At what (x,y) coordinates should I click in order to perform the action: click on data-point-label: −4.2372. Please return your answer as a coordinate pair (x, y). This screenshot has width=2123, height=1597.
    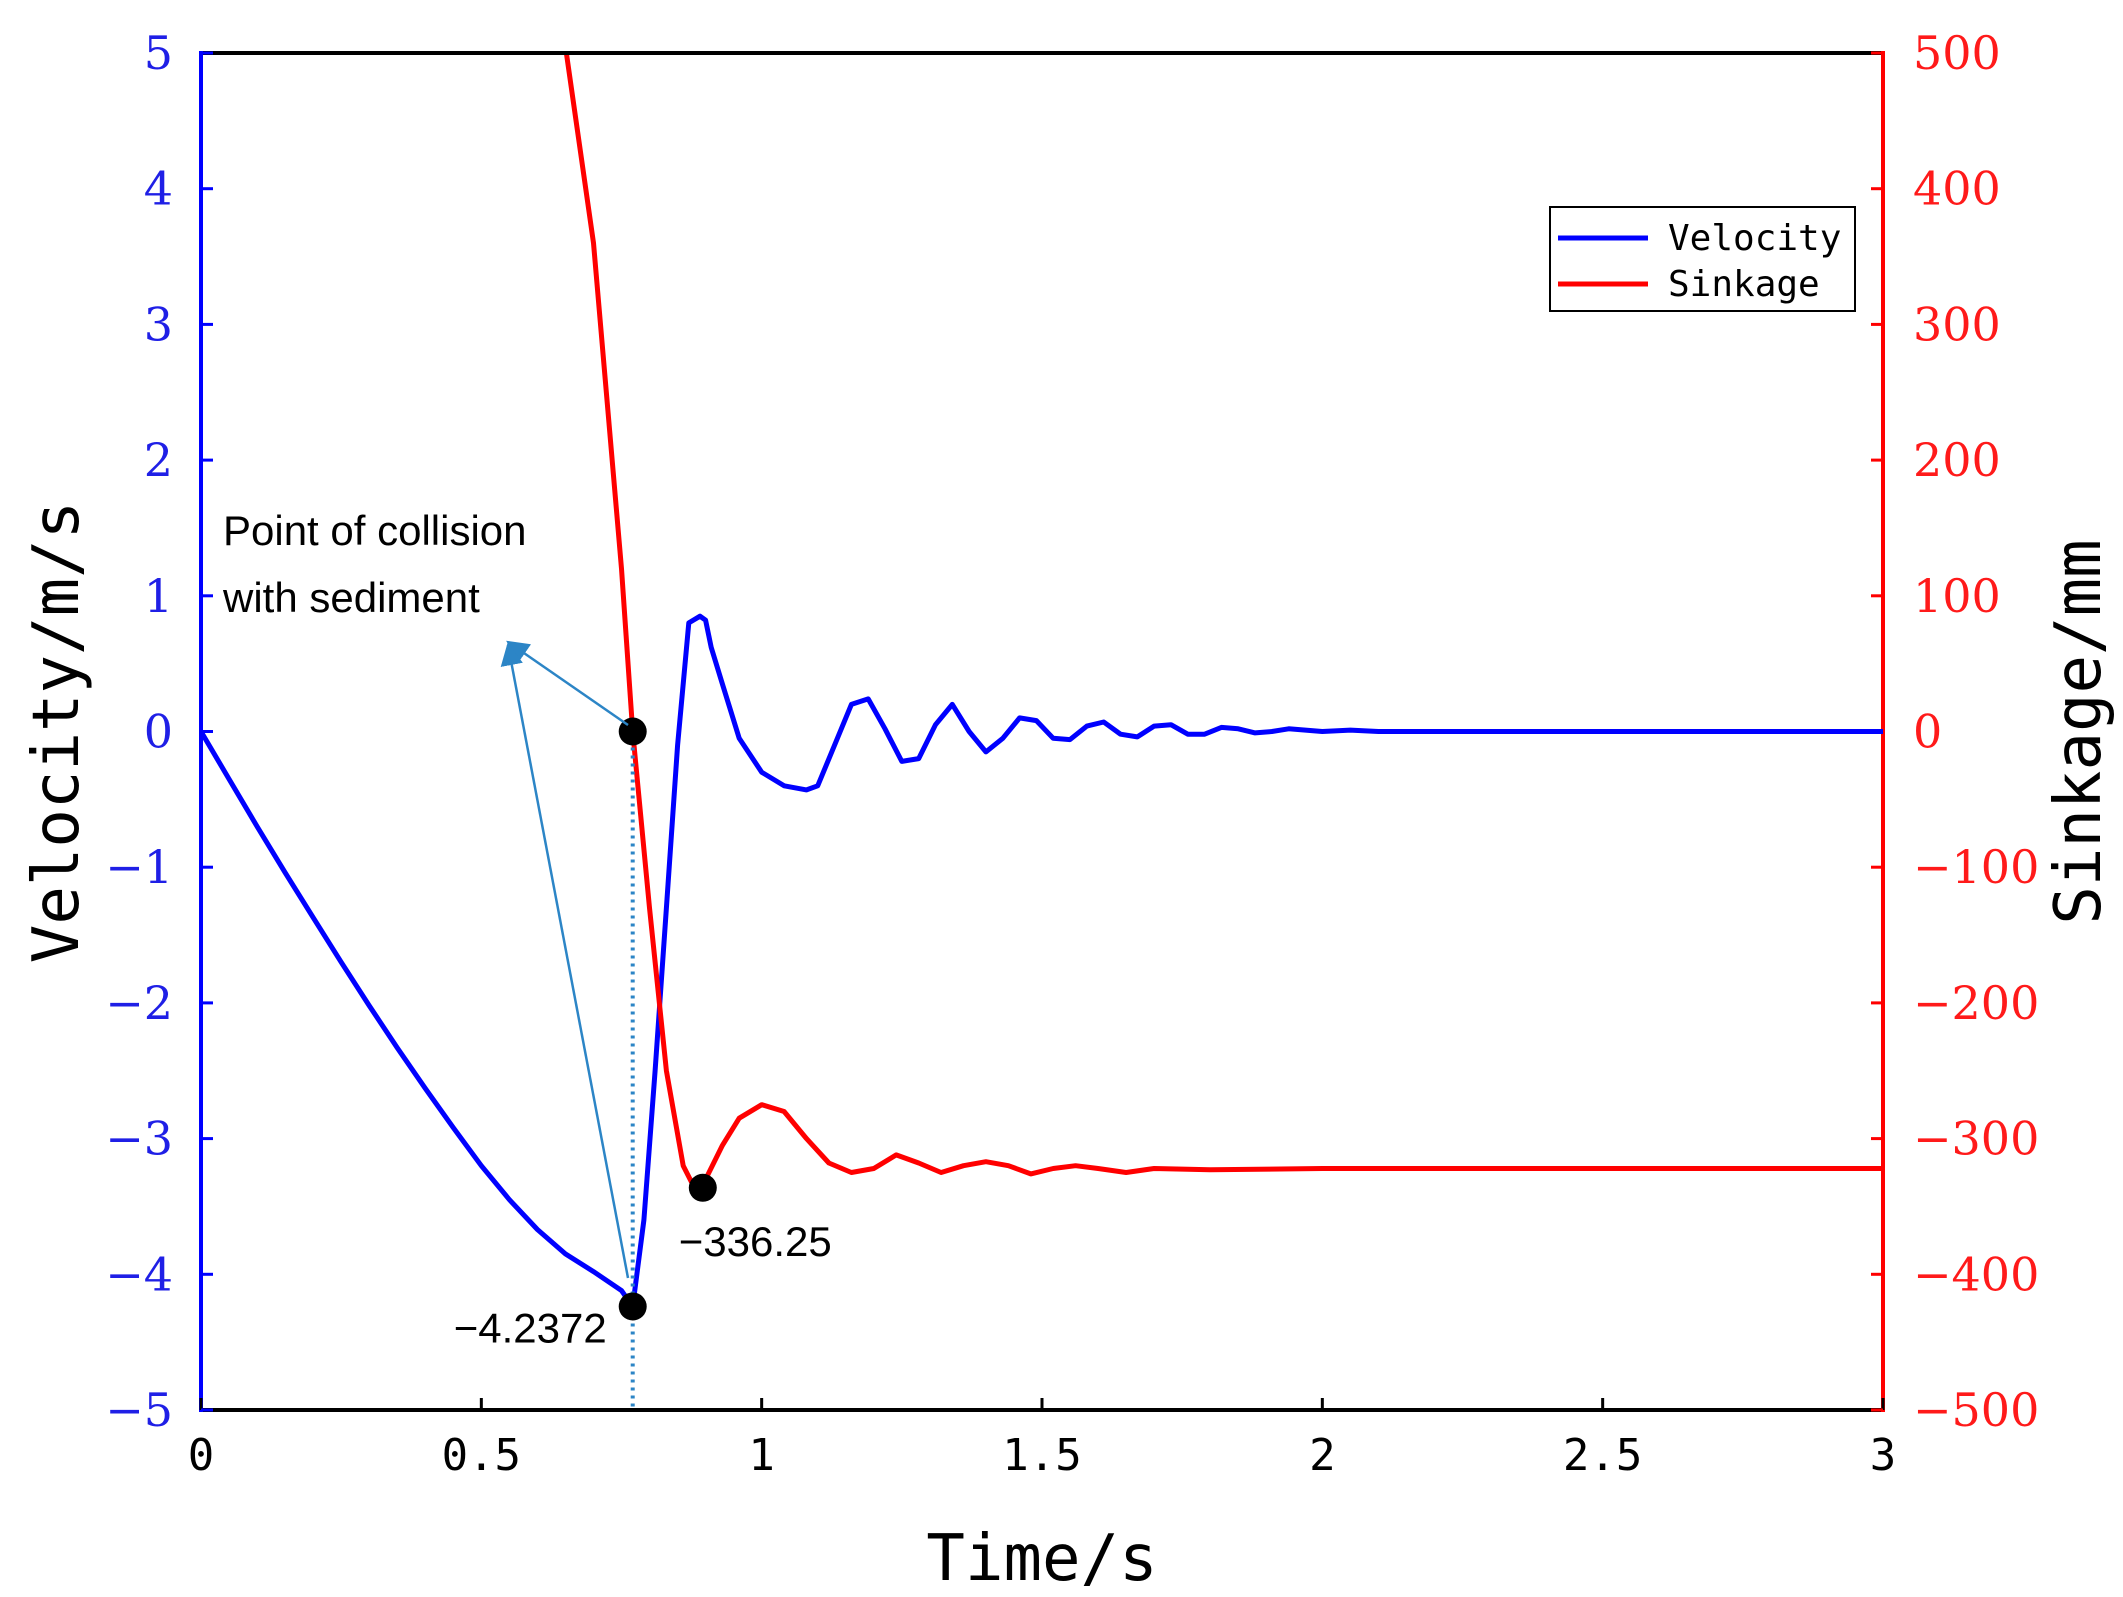
    Looking at the image, I should click on (530, 1327).